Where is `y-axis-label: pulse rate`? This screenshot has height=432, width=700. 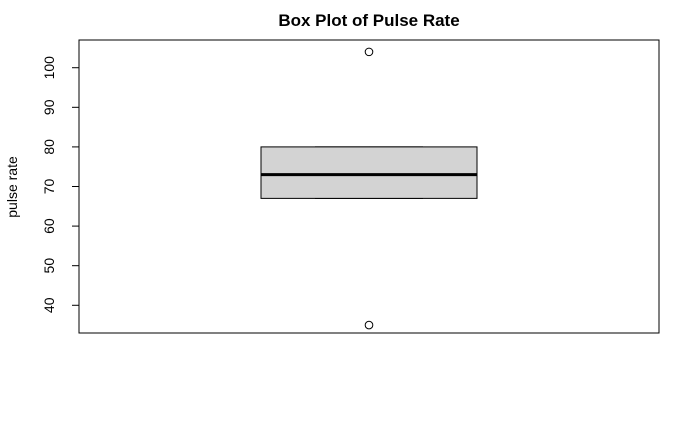
y-axis-label: pulse rate is located at coordinates (12, 187).